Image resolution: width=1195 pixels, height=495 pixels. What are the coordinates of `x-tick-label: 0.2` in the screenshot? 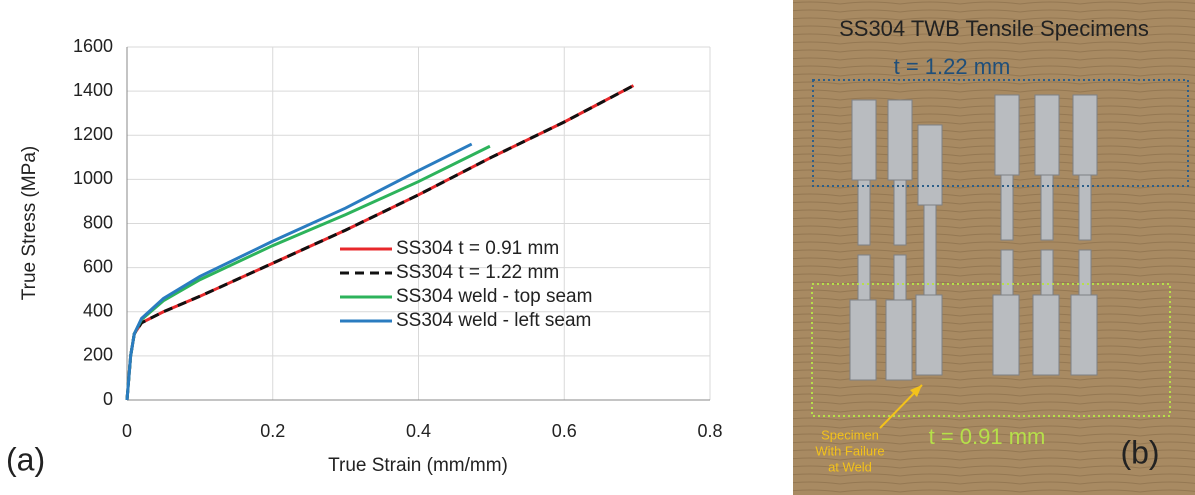 It's located at (272, 431).